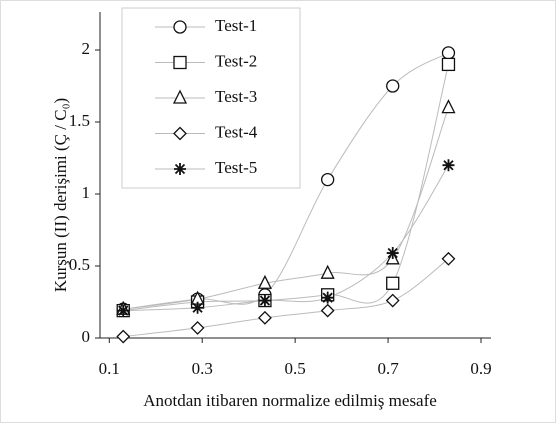  What do you see at coordinates (202, 368) in the screenshot?
I see `x-tick-label: 0.3` at bounding box center [202, 368].